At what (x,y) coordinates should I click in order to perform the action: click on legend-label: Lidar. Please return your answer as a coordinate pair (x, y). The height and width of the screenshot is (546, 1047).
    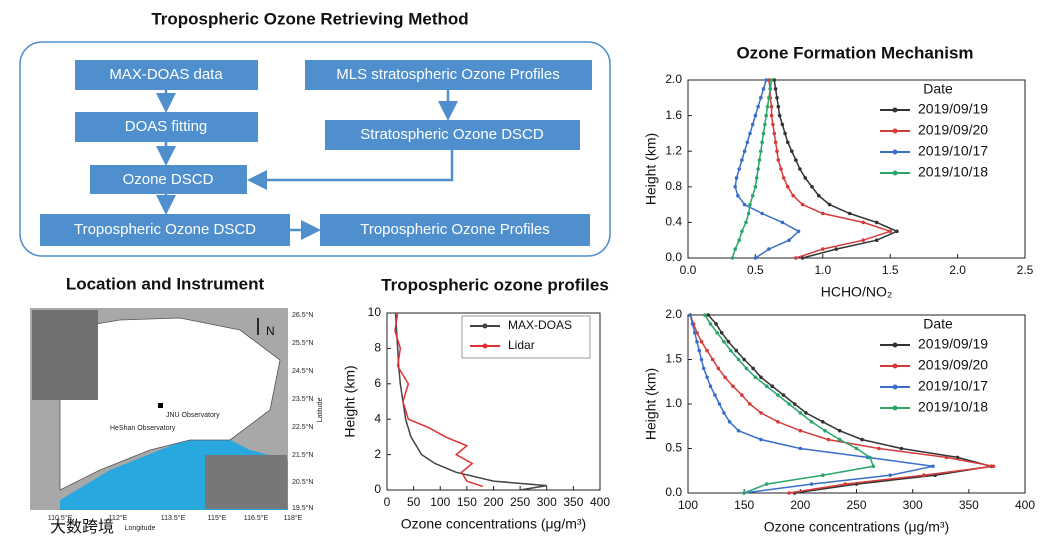
    Looking at the image, I should click on (521, 345).